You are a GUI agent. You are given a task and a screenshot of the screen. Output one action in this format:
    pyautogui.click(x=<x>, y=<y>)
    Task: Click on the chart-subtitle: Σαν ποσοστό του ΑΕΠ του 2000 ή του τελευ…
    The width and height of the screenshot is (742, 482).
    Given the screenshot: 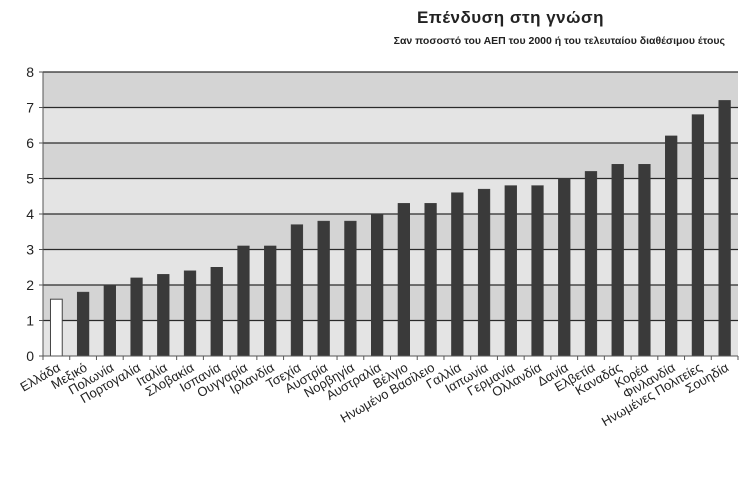 What is the action you would take?
    pyautogui.click(x=559, y=41)
    